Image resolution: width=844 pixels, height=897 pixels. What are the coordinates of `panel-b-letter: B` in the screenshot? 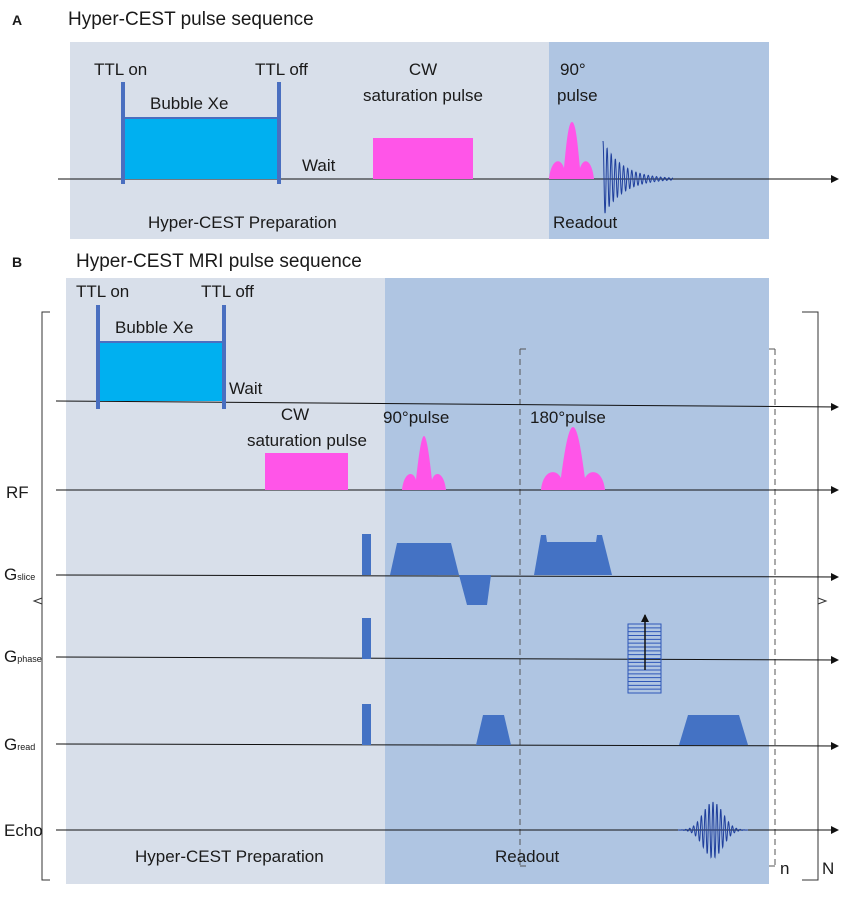 It's located at (17, 262).